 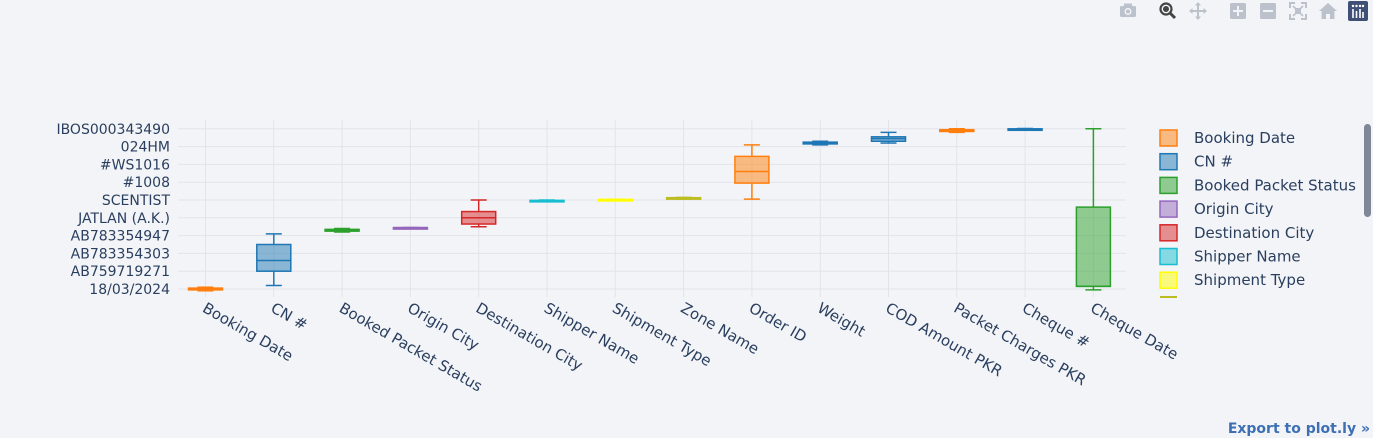 I want to click on y-tick-label: AB759719271, so click(x=120, y=272).